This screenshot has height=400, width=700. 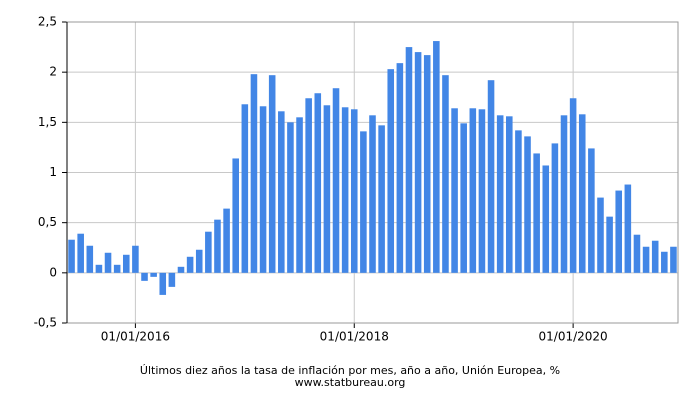 I want to click on x-tick-label: 01/01/2020, so click(x=573, y=337).